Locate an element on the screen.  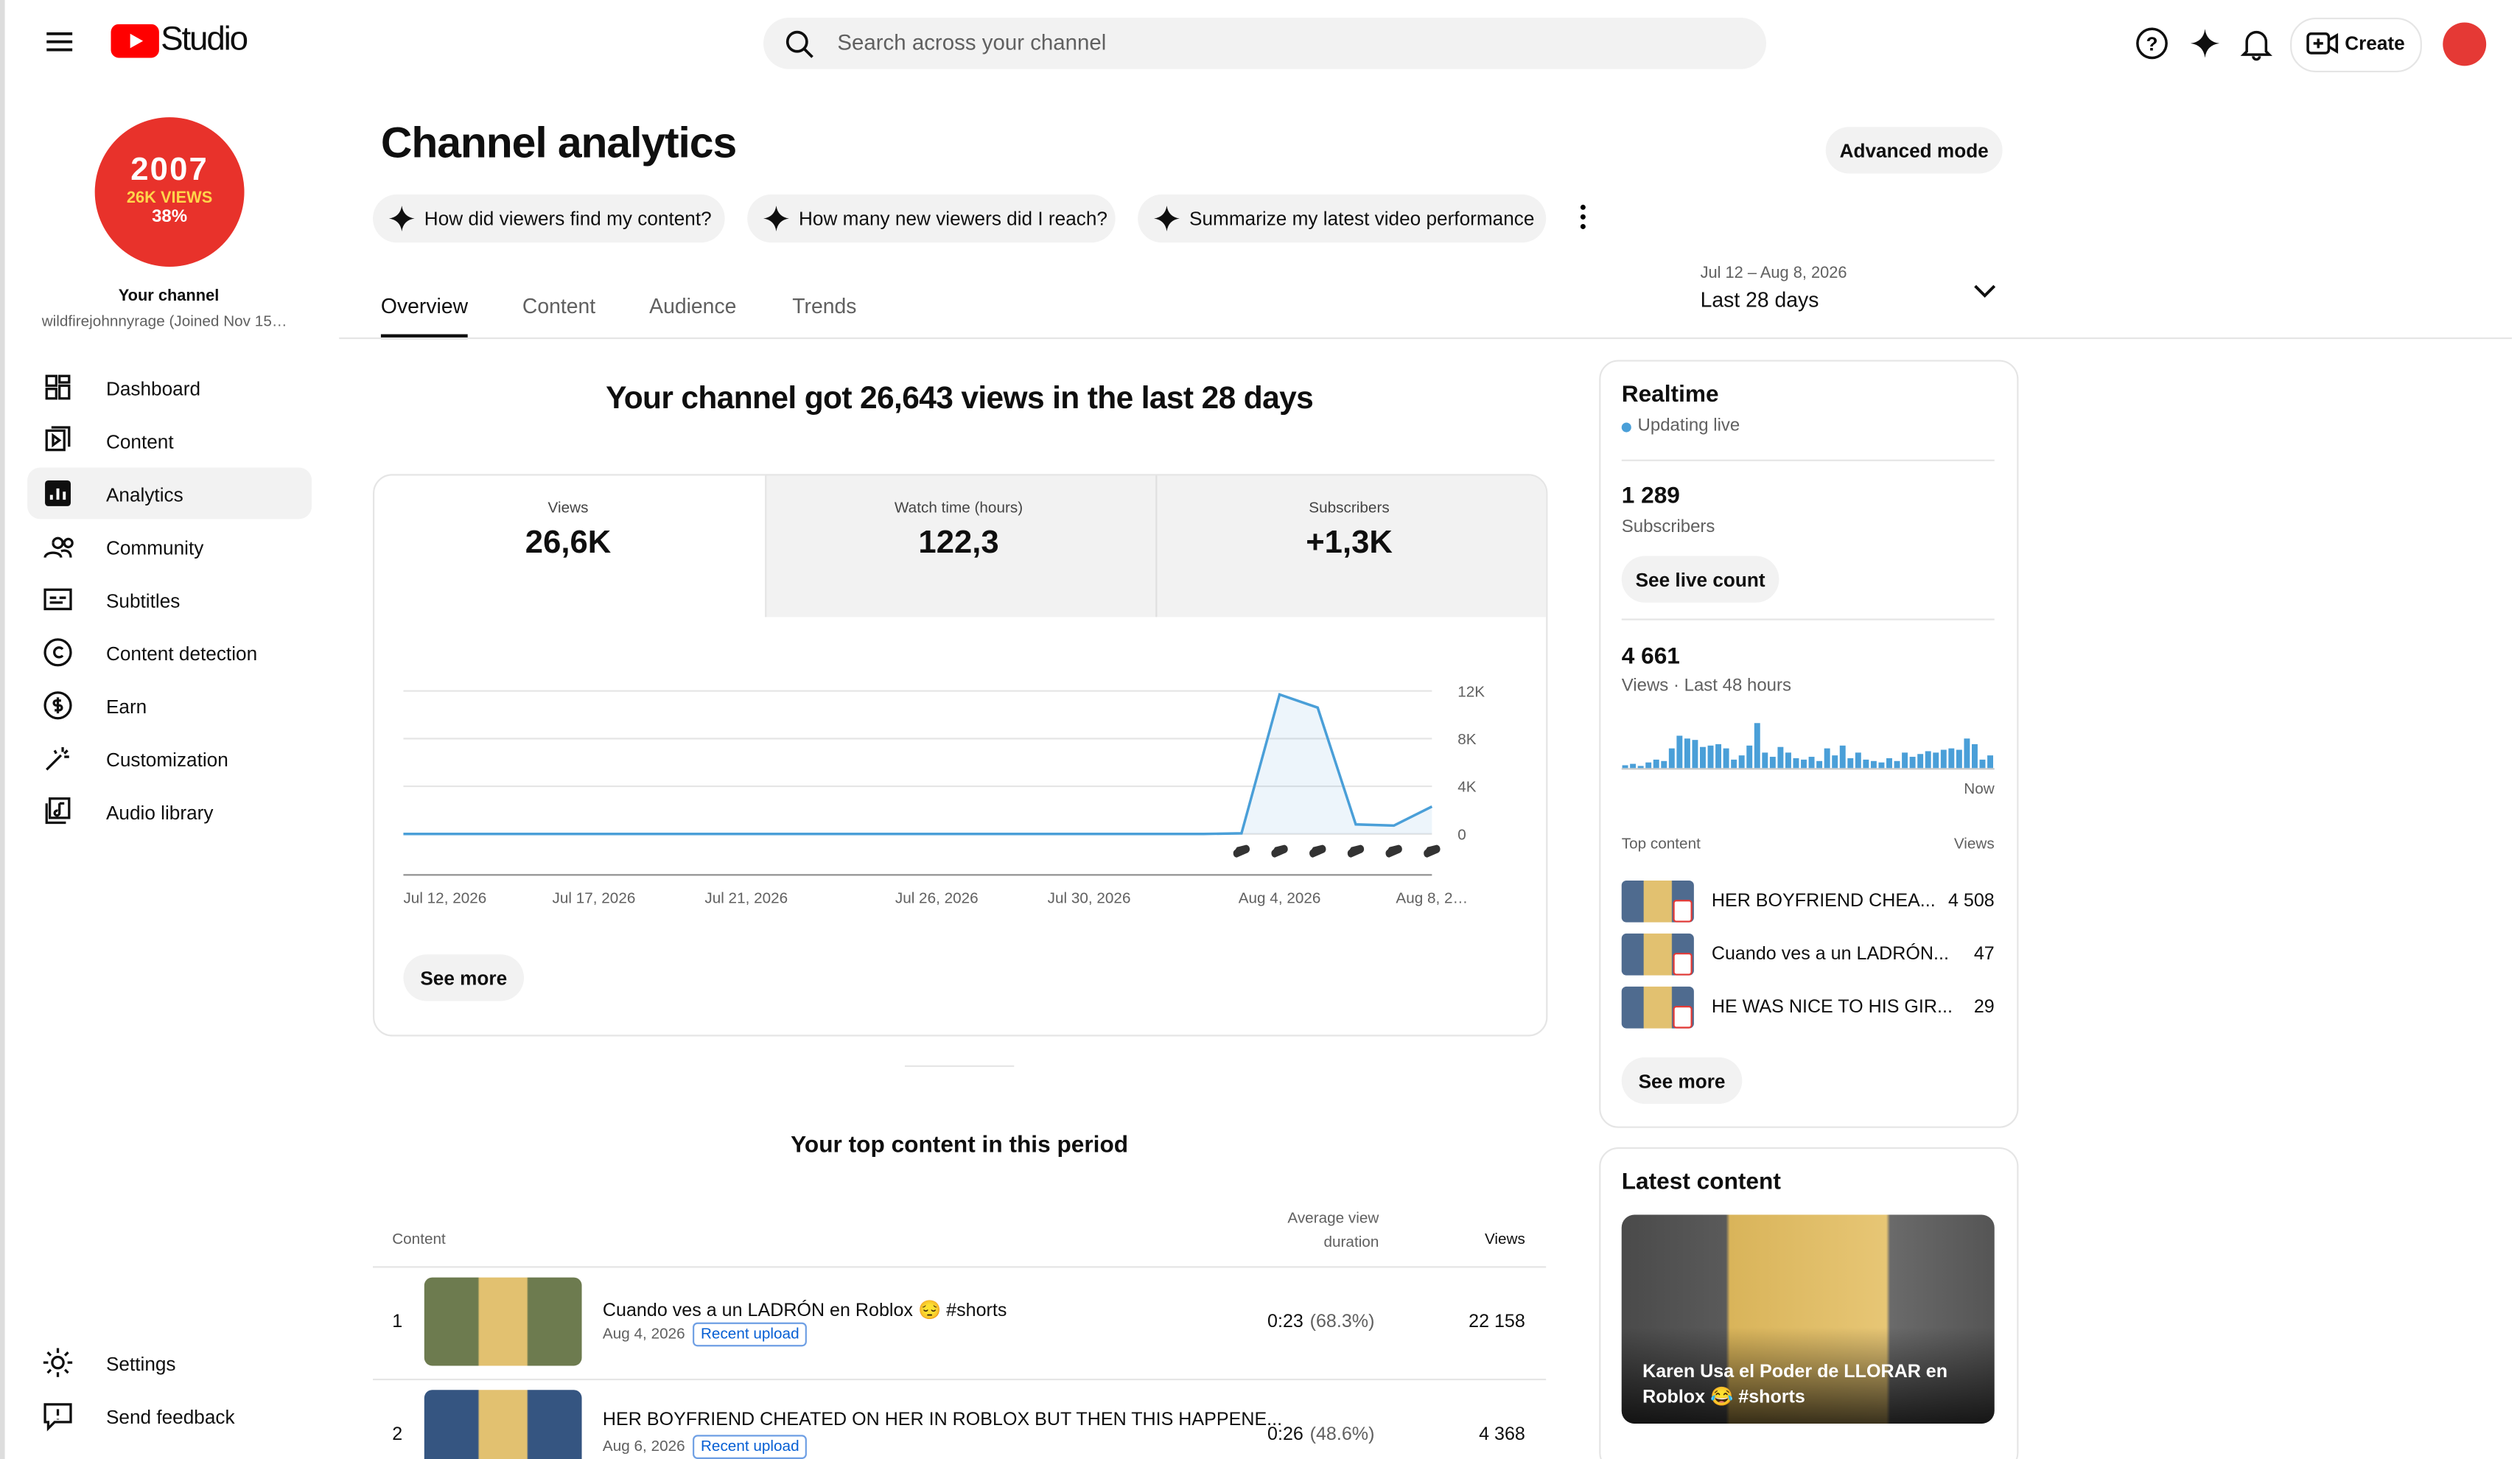
nav-label: Subtitles is located at coordinates (143, 600).